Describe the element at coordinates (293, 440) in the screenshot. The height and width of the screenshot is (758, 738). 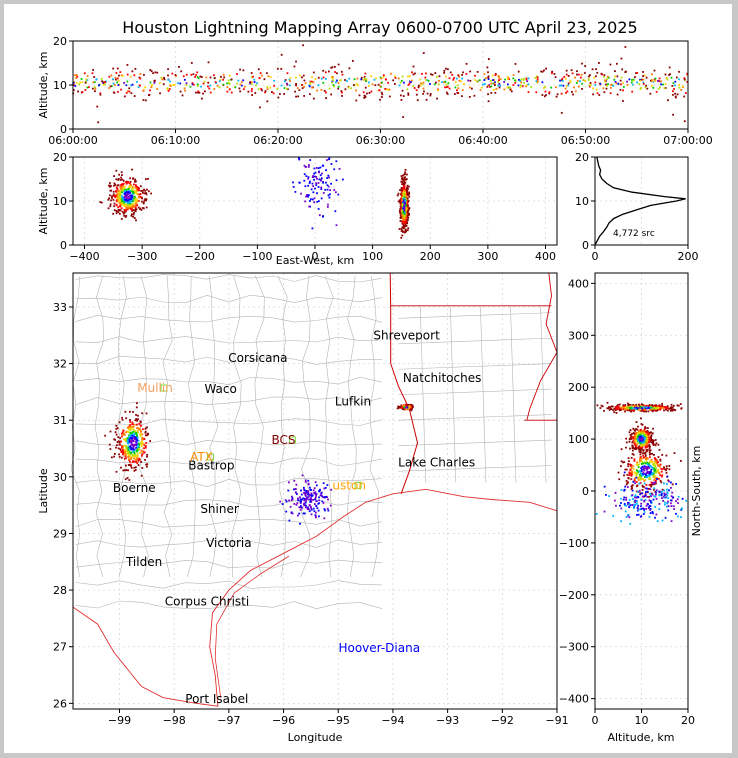
I see `station-marker` at that location.